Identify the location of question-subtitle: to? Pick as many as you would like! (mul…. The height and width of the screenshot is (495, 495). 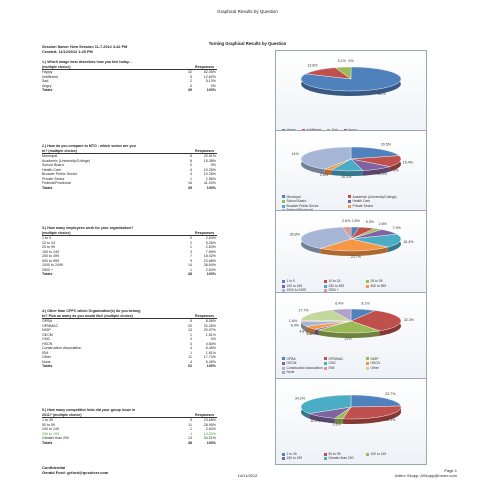
(87, 315).